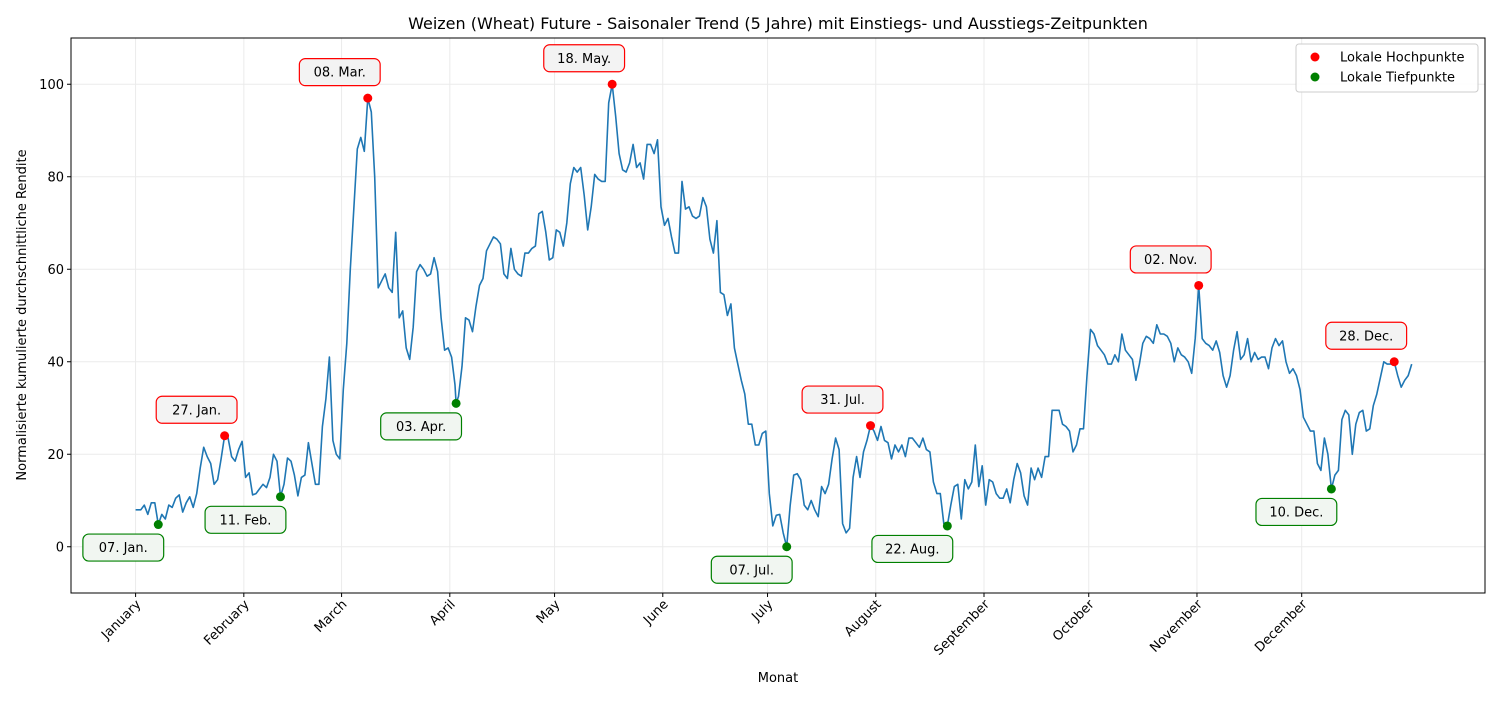 The height and width of the screenshot is (704, 1500). Describe the element at coordinates (443, 613) in the screenshot. I see `x-tick-label: April` at that location.